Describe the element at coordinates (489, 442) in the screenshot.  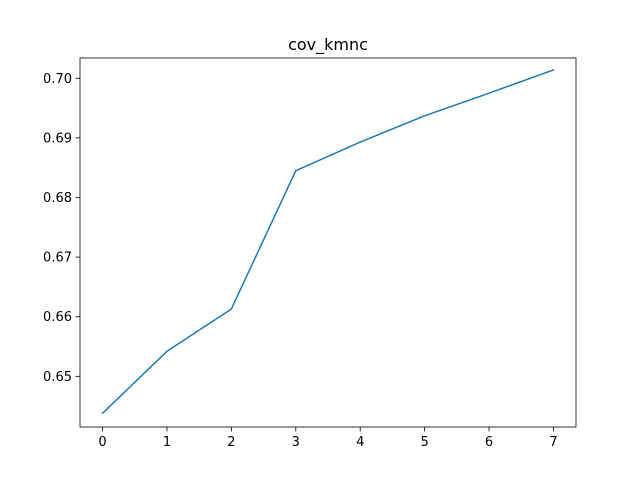
I see `x-tick-label: 6` at that location.